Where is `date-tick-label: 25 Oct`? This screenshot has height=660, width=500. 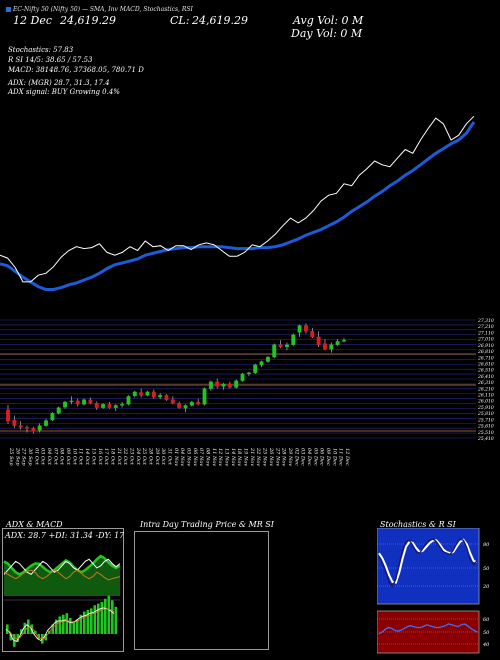
date-tick-label: 25 Oct is located at coordinates (144, 456).